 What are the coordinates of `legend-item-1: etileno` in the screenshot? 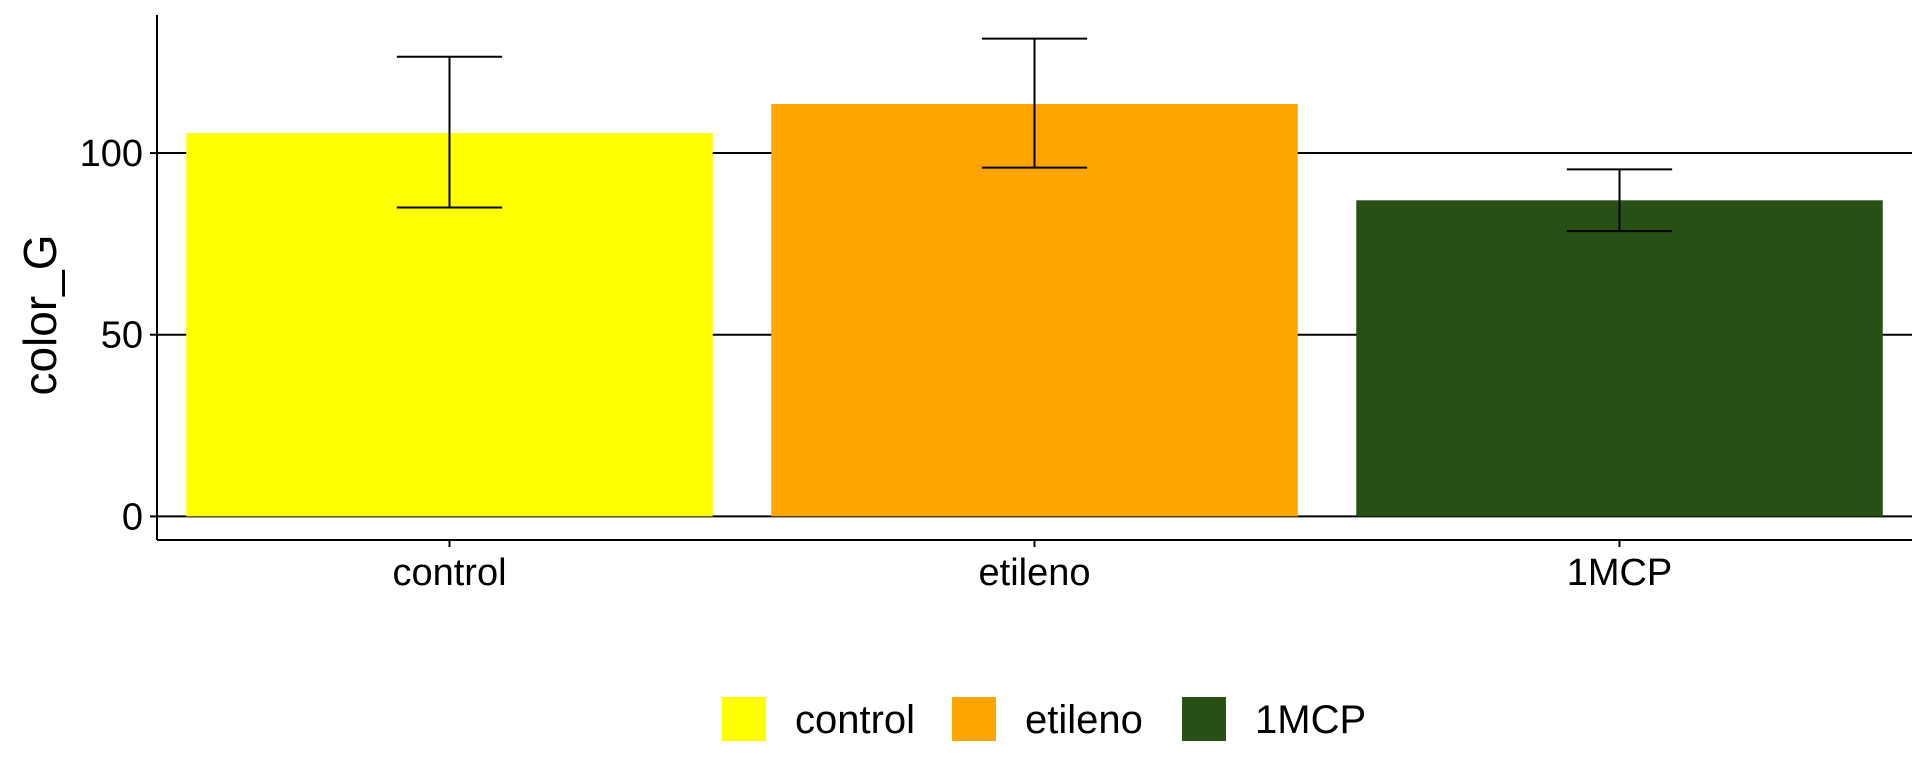 It's located at (1047, 719).